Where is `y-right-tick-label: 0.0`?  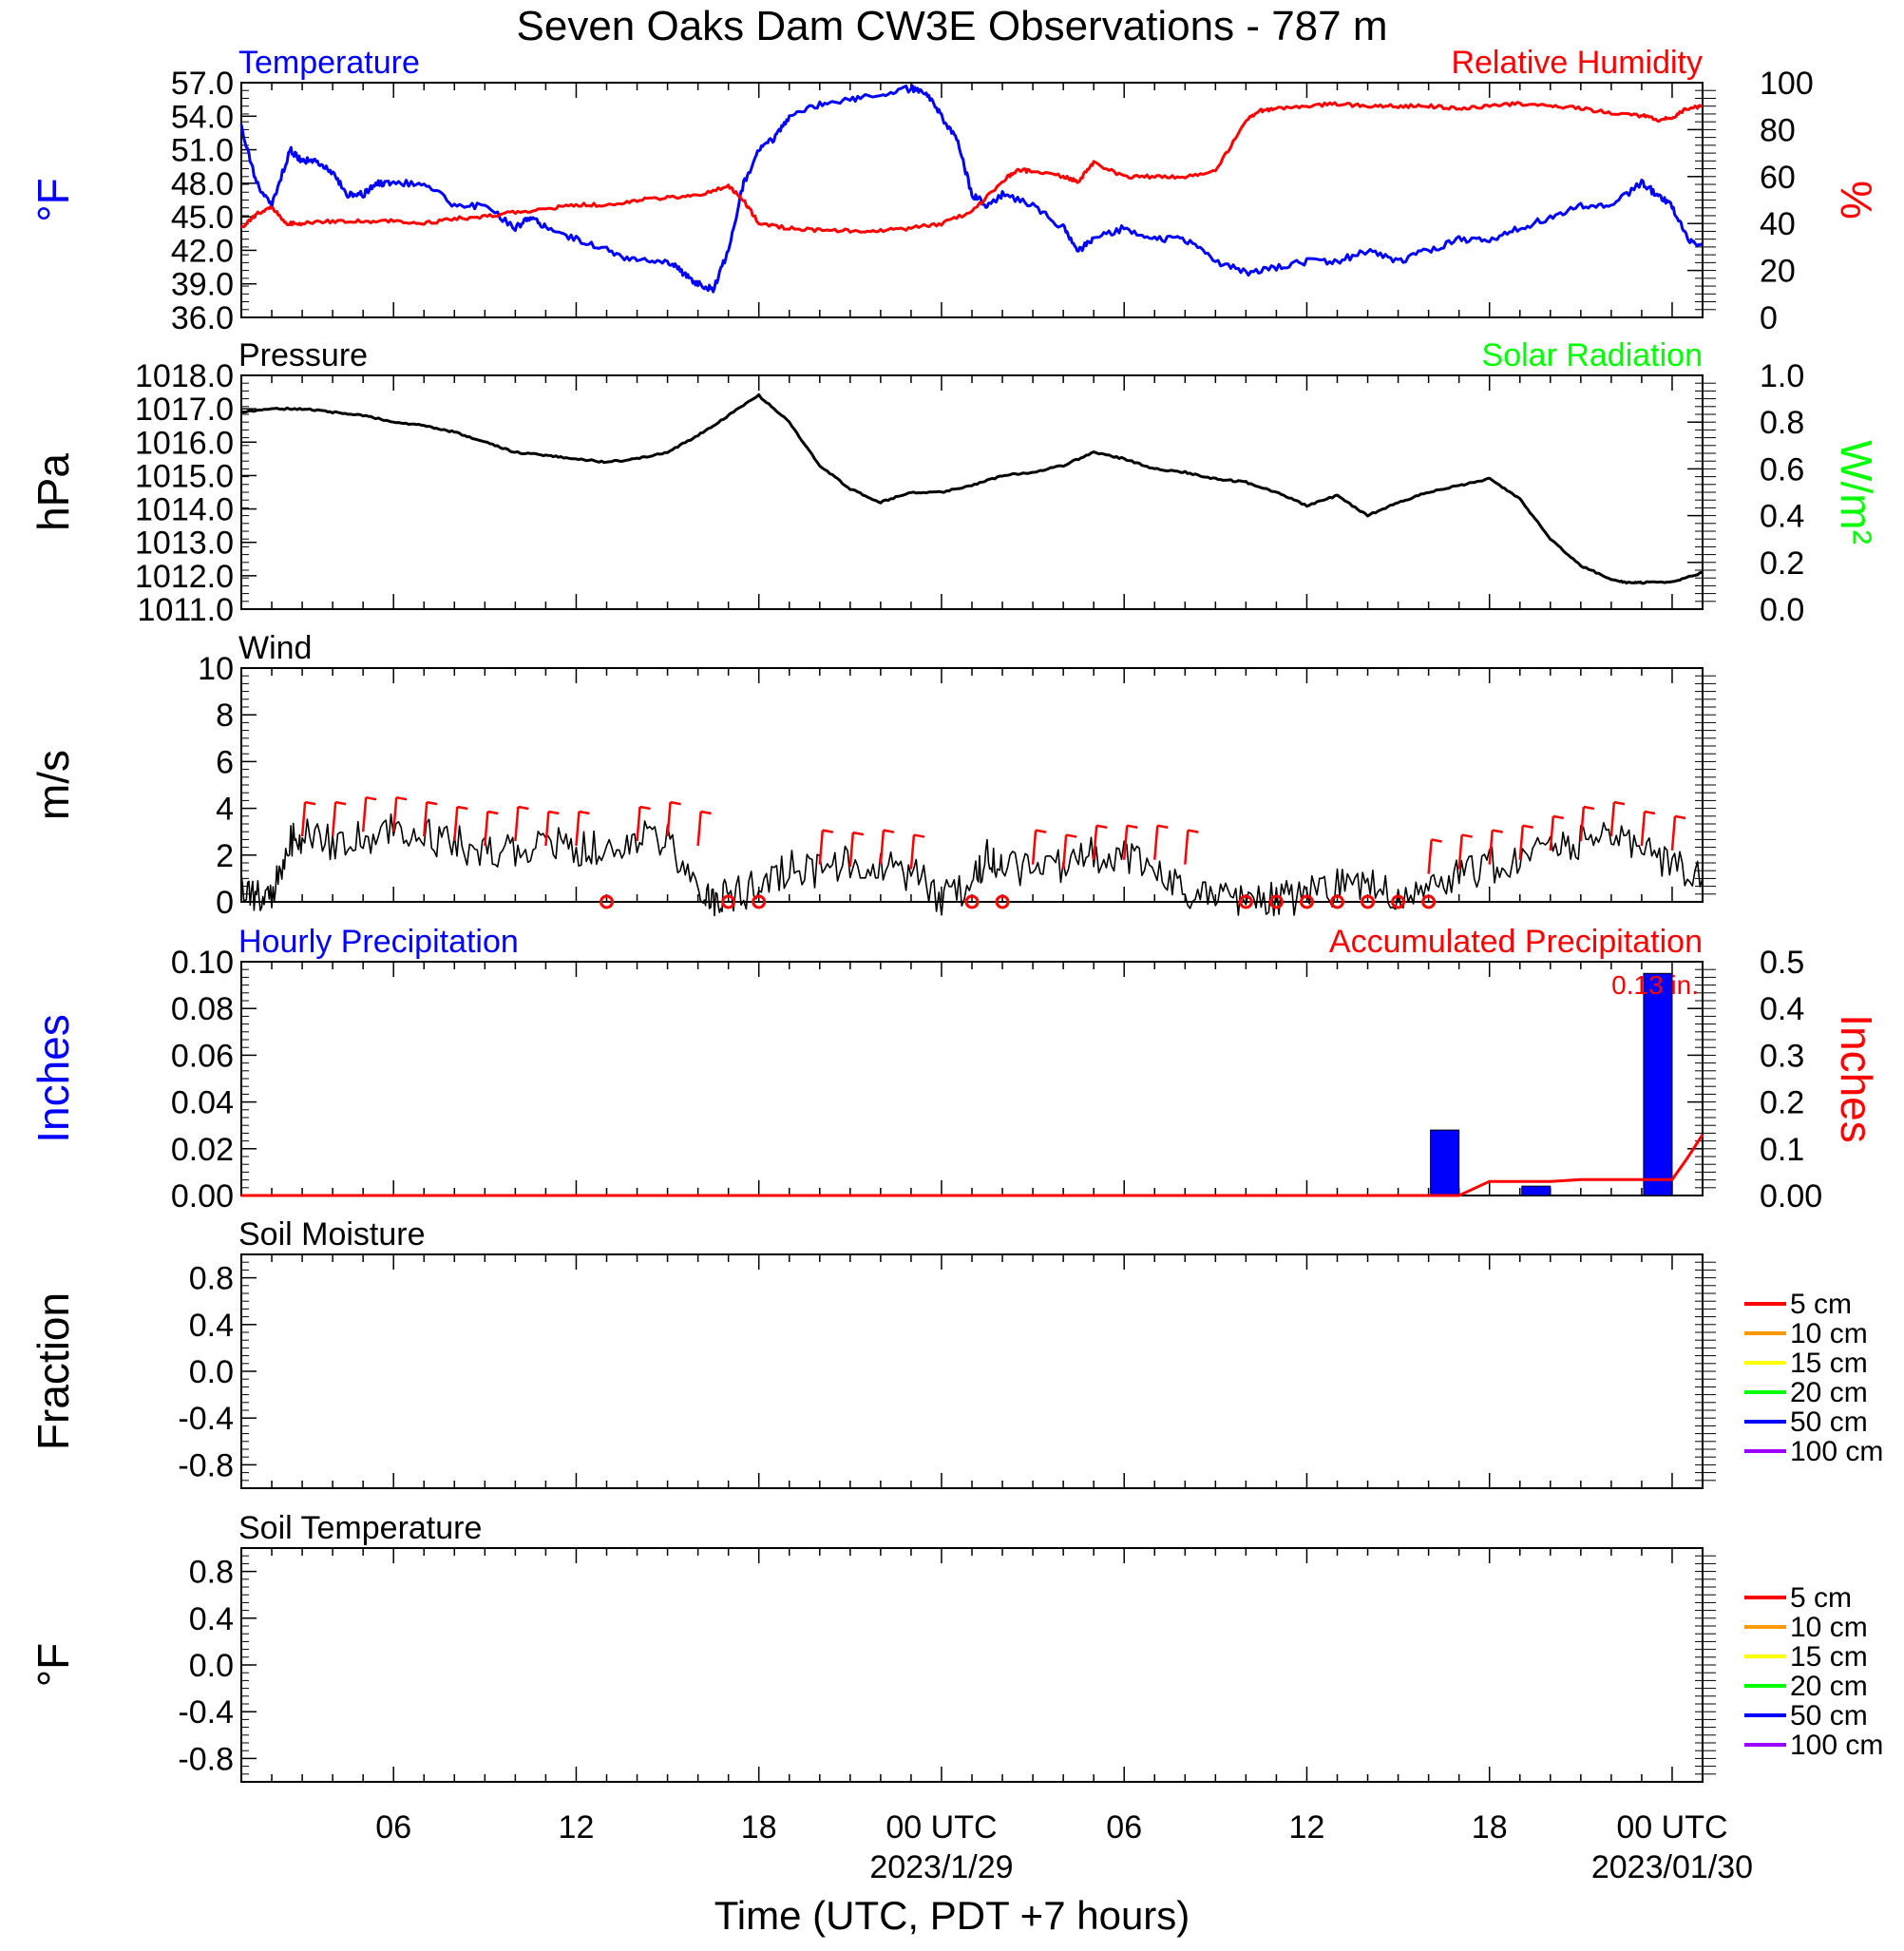 y-right-tick-label: 0.0 is located at coordinates (1782, 610).